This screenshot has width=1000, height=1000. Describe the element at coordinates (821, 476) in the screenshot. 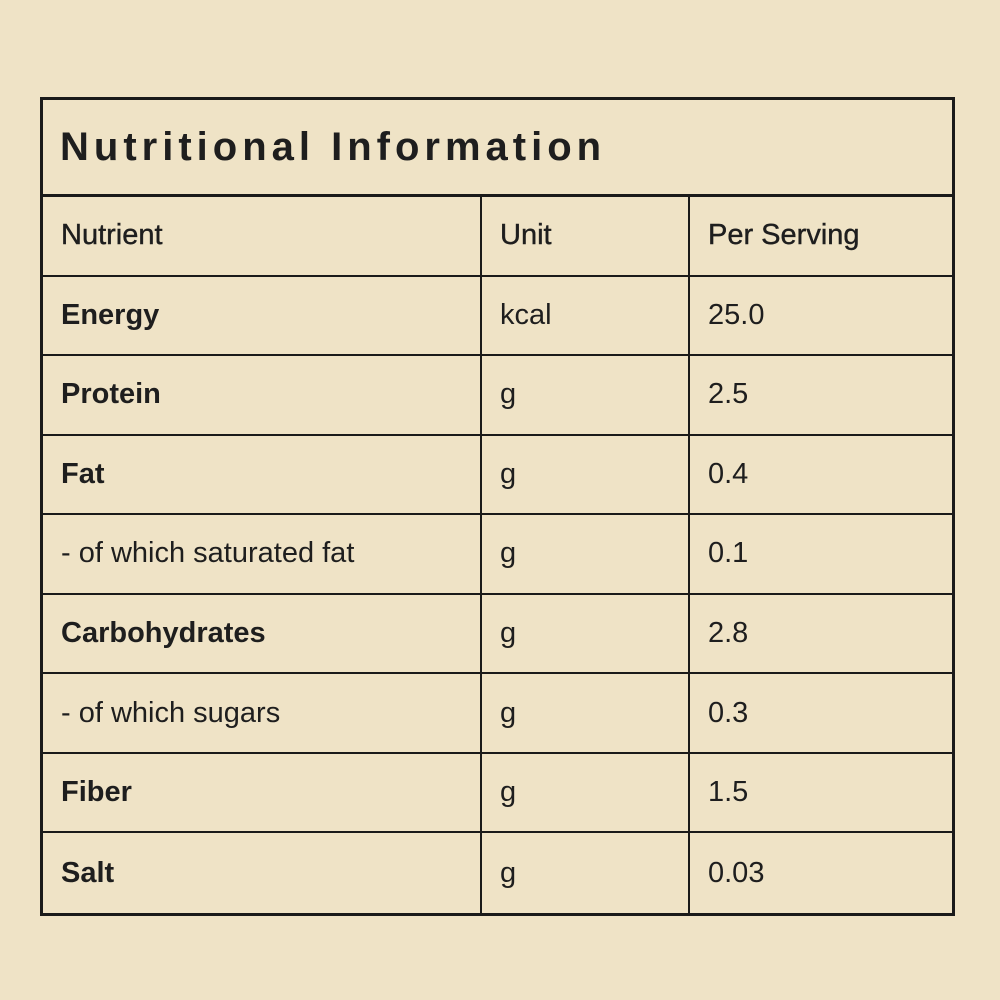

I see `value-cell: 0.4` at that location.